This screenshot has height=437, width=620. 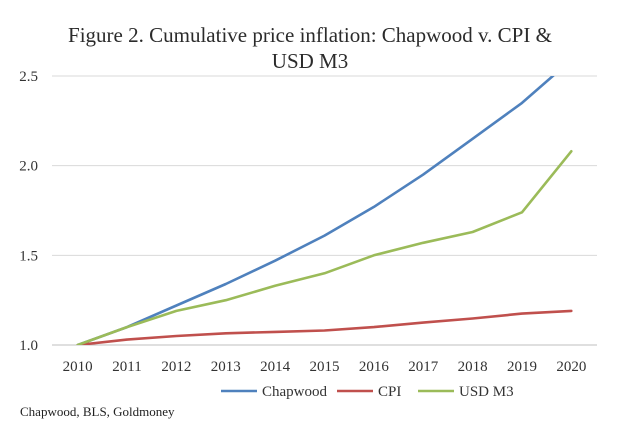 I want to click on x-tick-label: 2017, so click(x=423, y=367).